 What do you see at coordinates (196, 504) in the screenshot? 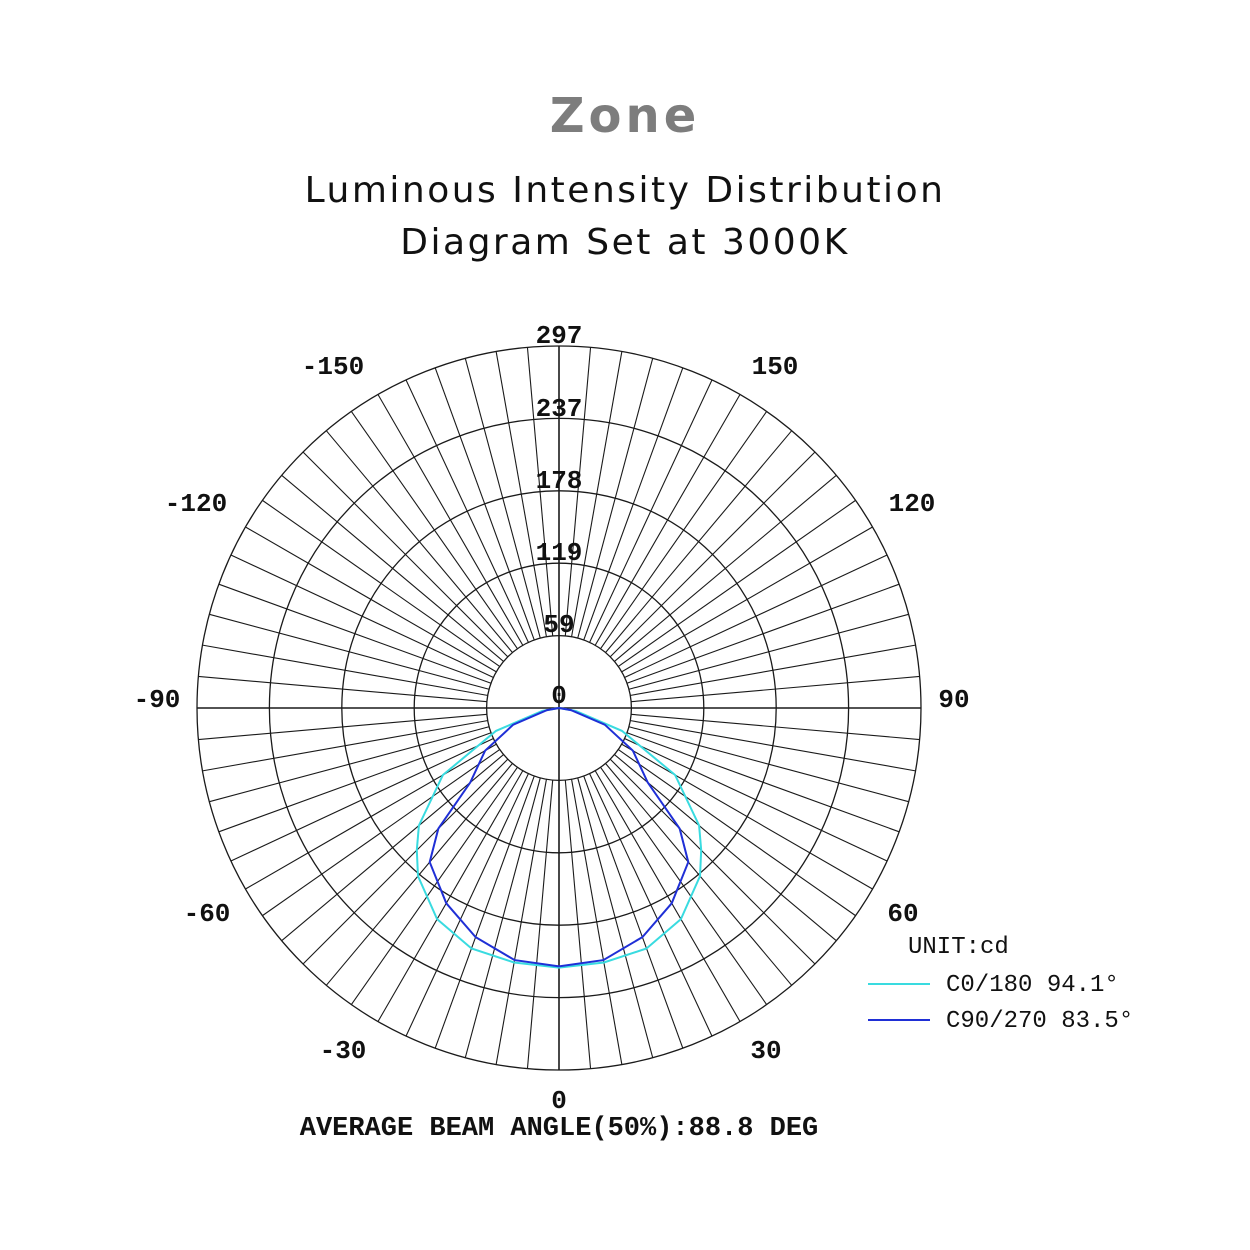
I see `angle-label-minus-120: -120` at bounding box center [196, 504].